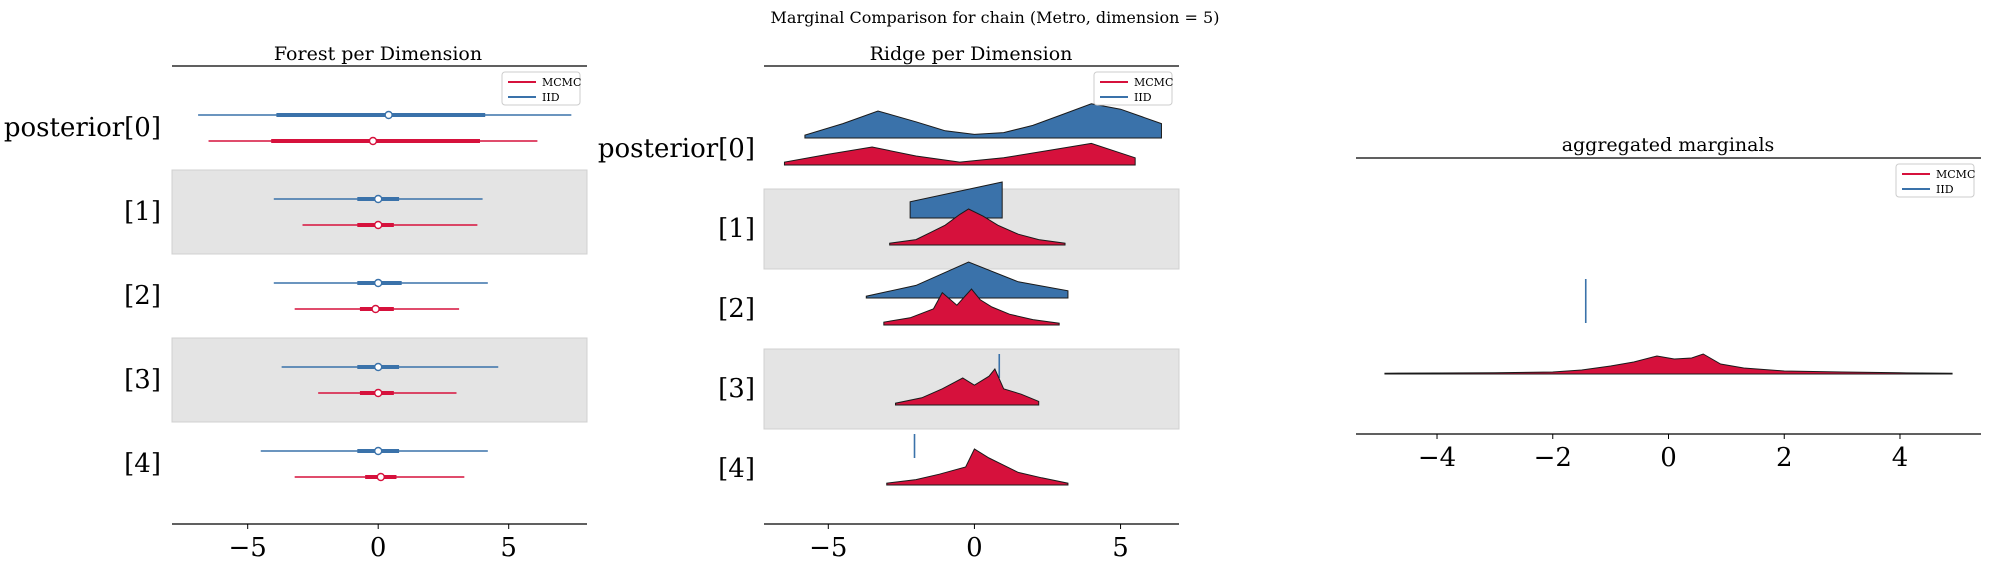 The height and width of the screenshot is (572, 1990). What do you see at coordinates (736, 309) in the screenshot?
I see `ridge-row-label: [2]` at bounding box center [736, 309].